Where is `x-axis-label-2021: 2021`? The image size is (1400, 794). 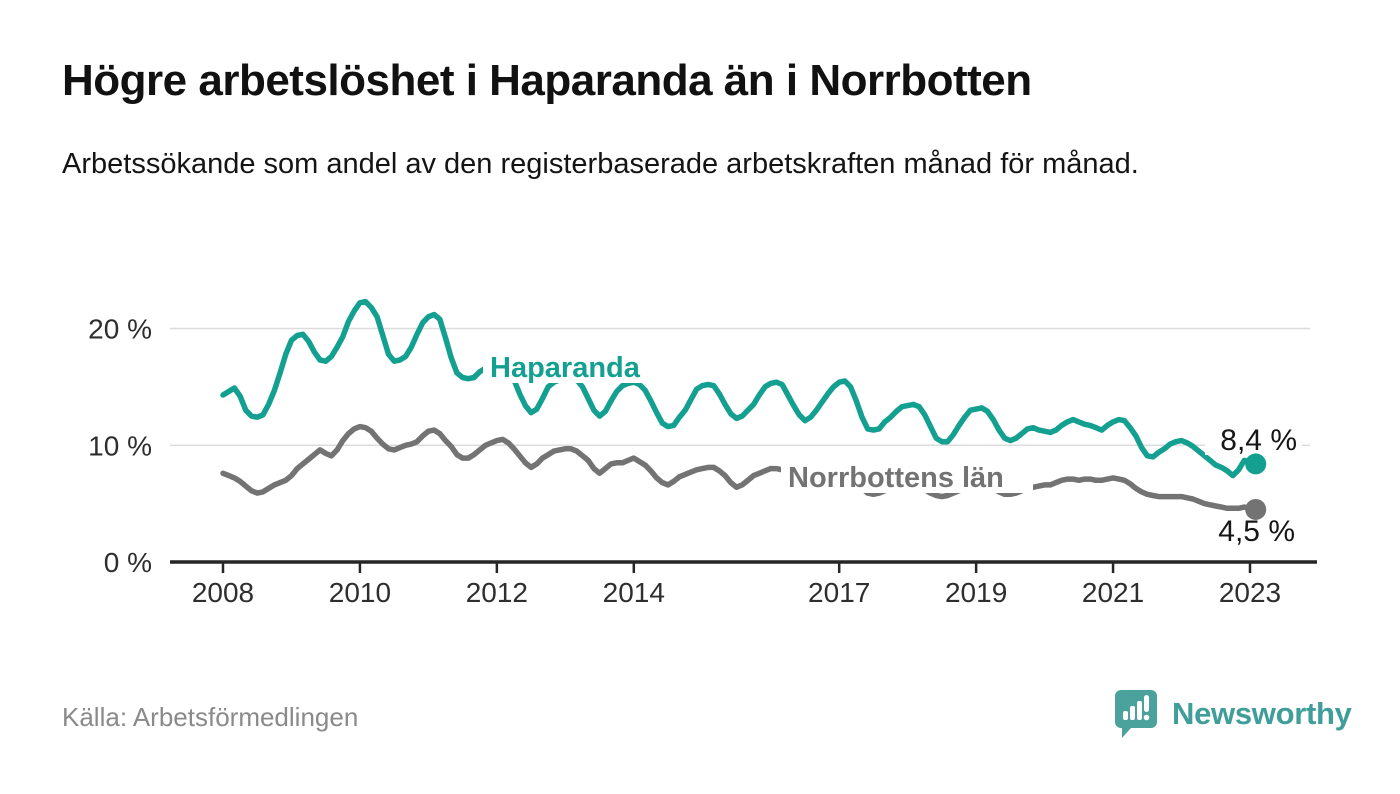 x-axis-label-2021: 2021 is located at coordinates (1113, 592).